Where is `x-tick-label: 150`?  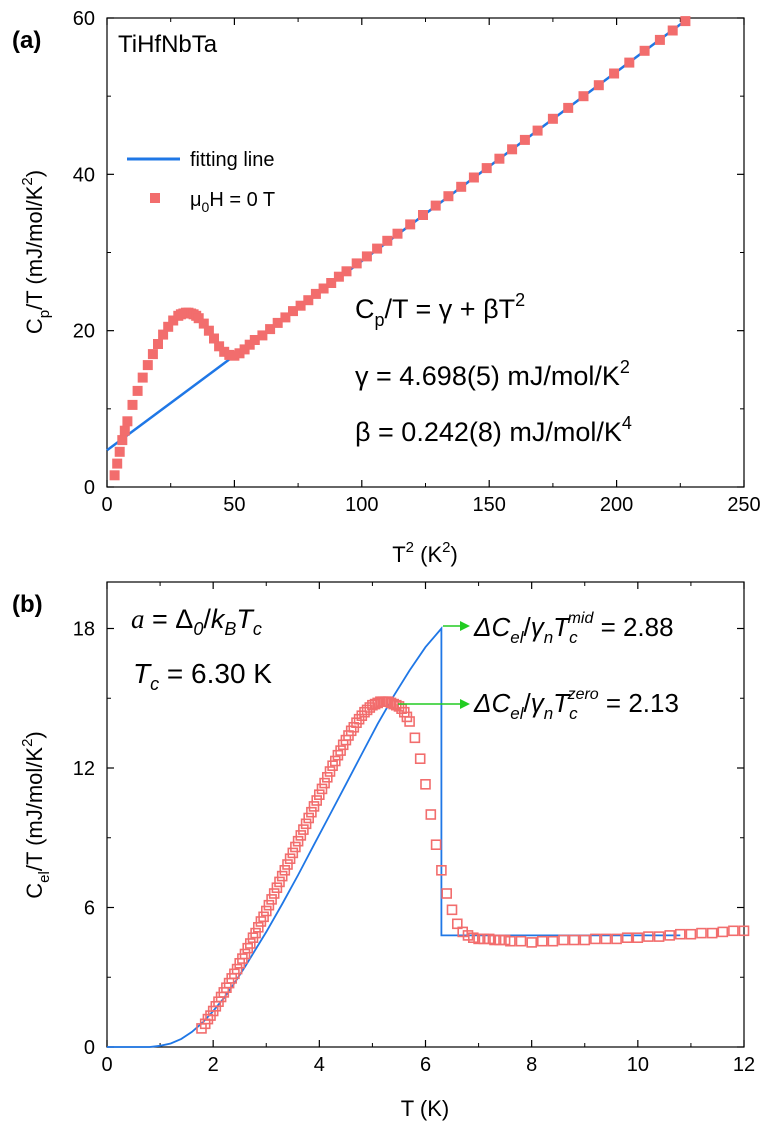
x-tick-label: 150 is located at coordinates (489, 505).